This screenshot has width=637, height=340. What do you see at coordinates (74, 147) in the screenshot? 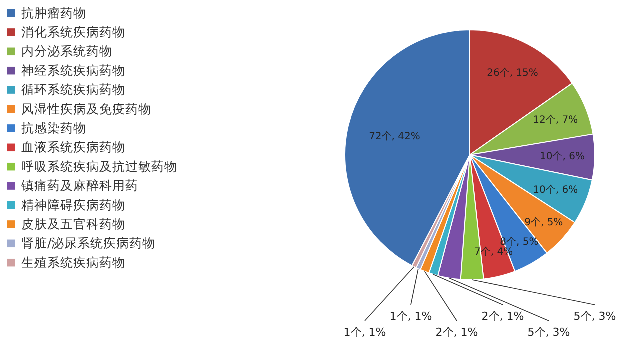
I see `legend-label: 血液系统疾病药物` at bounding box center [74, 147].